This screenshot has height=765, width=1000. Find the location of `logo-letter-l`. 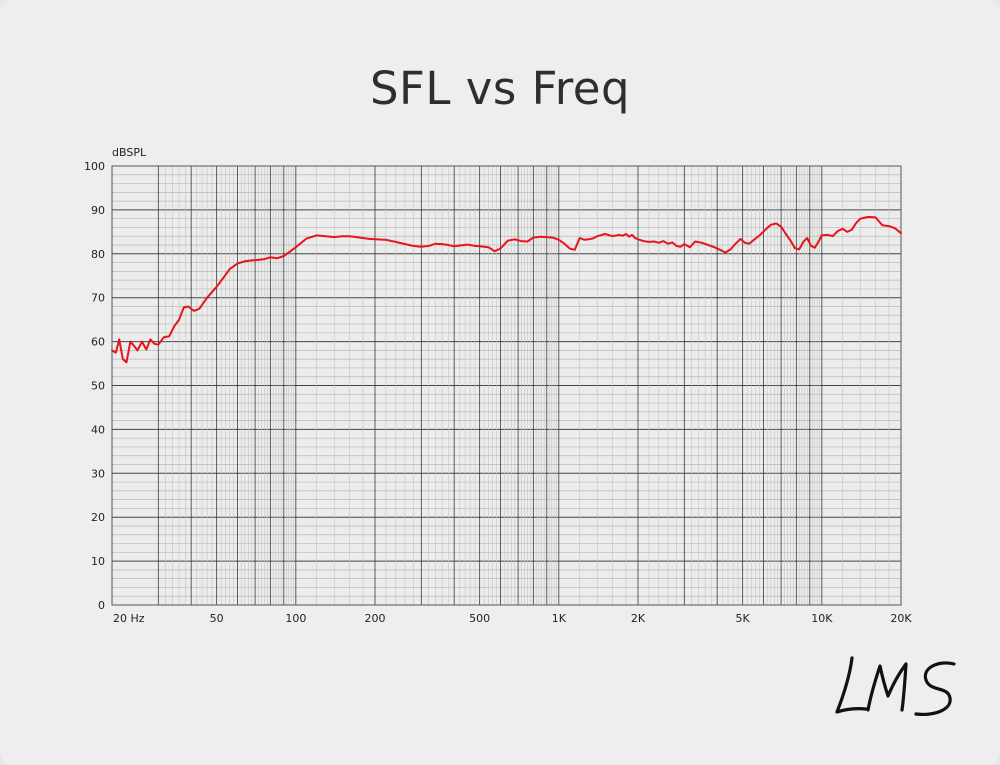

logo-letter-l is located at coordinates (851, 685).